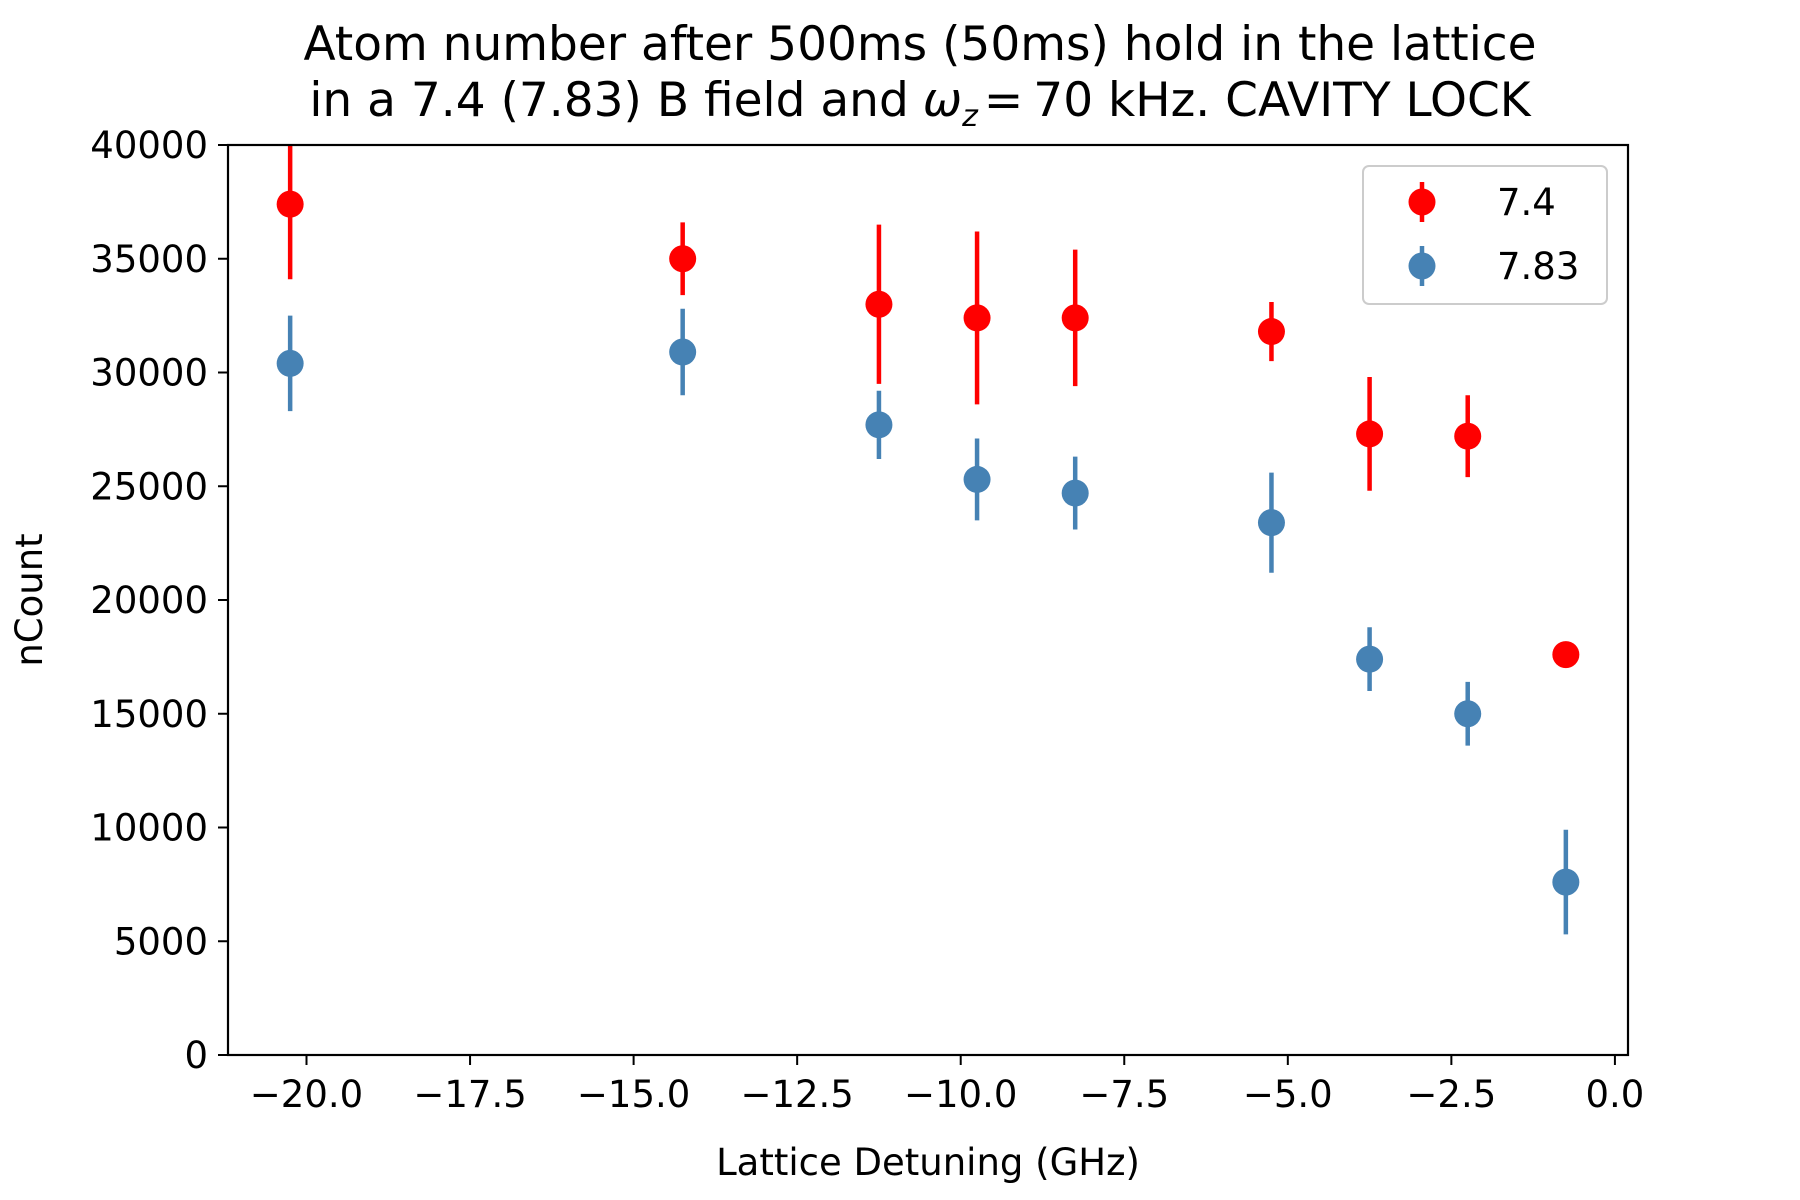  What do you see at coordinates (29, 599) in the screenshot?
I see `y-axis-label: nCount` at bounding box center [29, 599].